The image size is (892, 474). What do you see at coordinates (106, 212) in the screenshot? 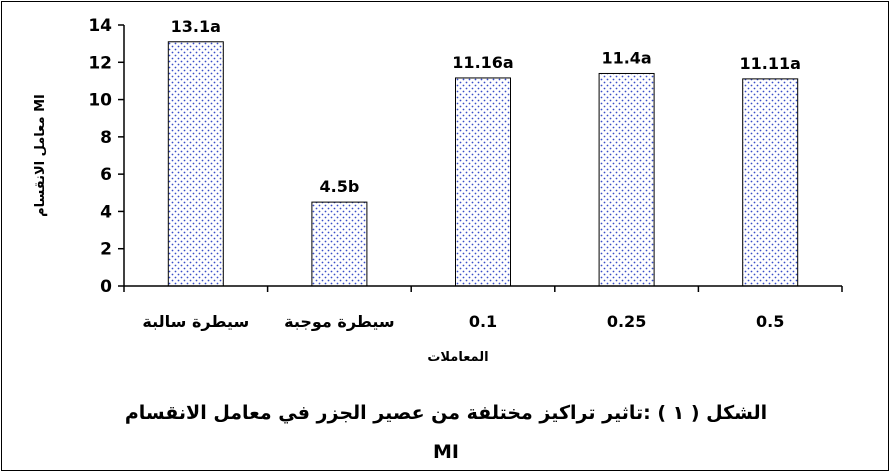
I see `y-tick-label-2: 4` at bounding box center [106, 212].